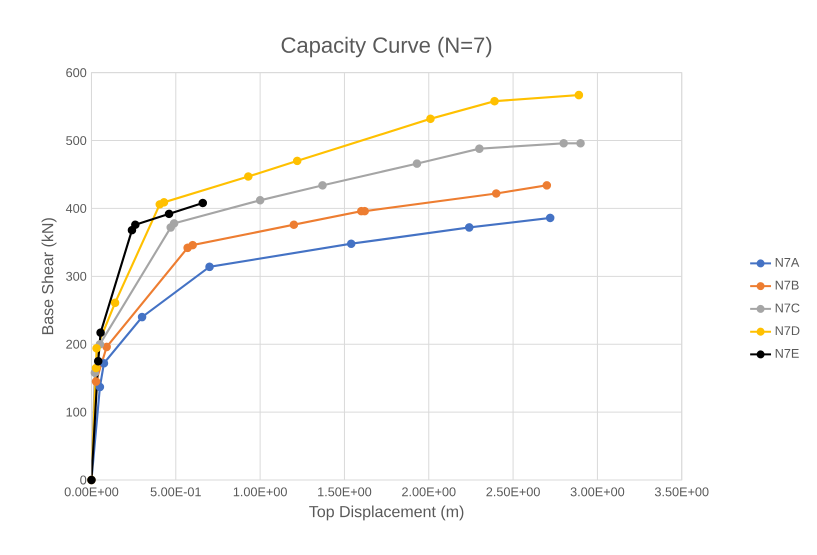 Image resolution: width=817 pixels, height=555 pixels. What do you see at coordinates (76, 73) in the screenshot?
I see `y-tick-label: 600` at bounding box center [76, 73].